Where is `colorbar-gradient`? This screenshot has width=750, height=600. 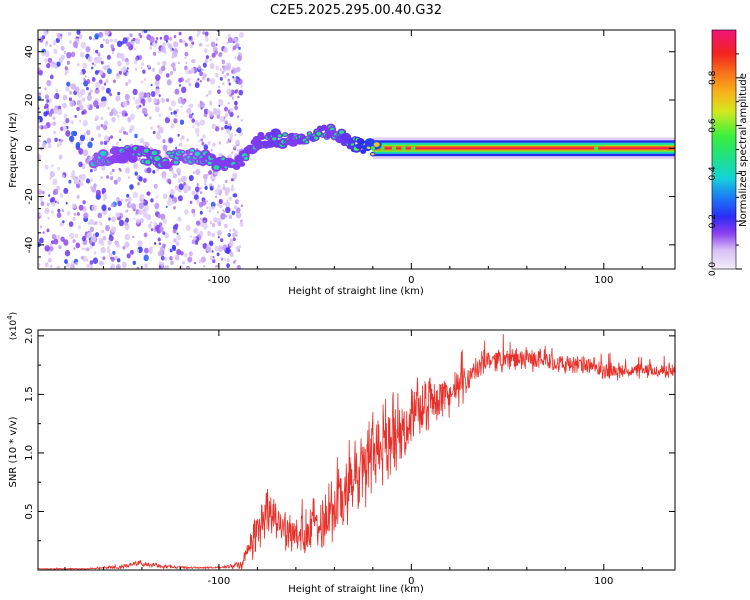
colorbar-gradient is located at coordinates (724, 149).